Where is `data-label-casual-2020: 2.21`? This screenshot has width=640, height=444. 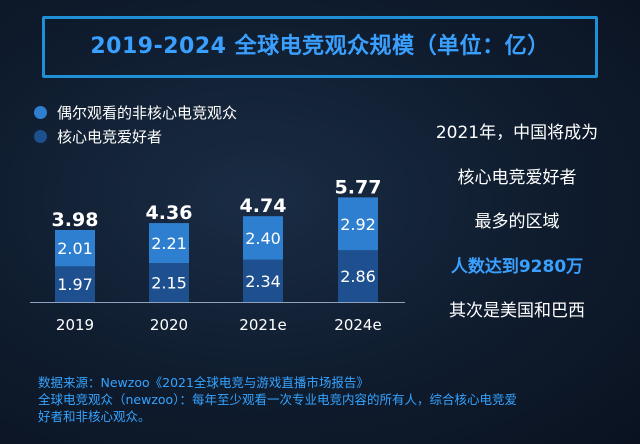
data-label-casual-2020: 2.21 is located at coordinates (169, 243).